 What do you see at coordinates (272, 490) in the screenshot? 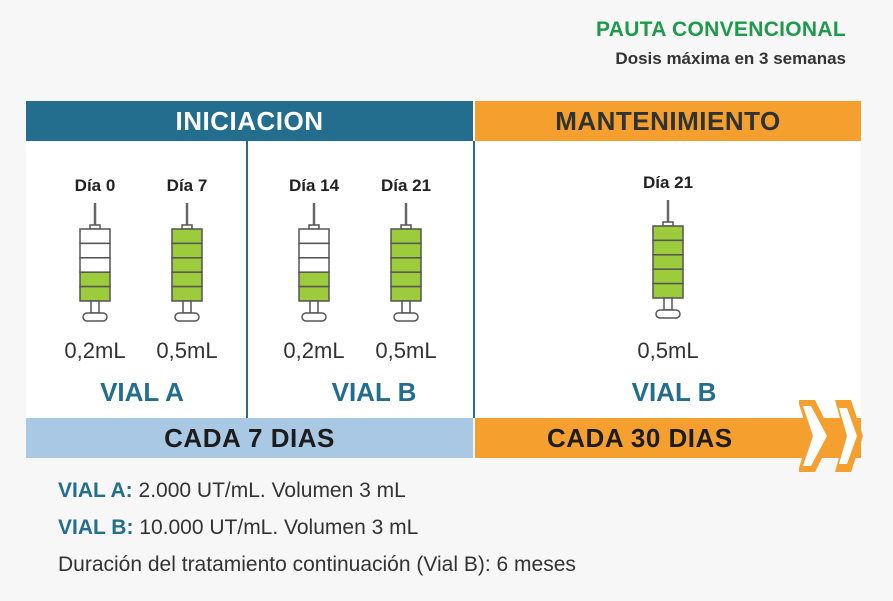
I see `vial-a-info-text: 2.000 UT/mL. Volumen 3 mL` at bounding box center [272, 490].